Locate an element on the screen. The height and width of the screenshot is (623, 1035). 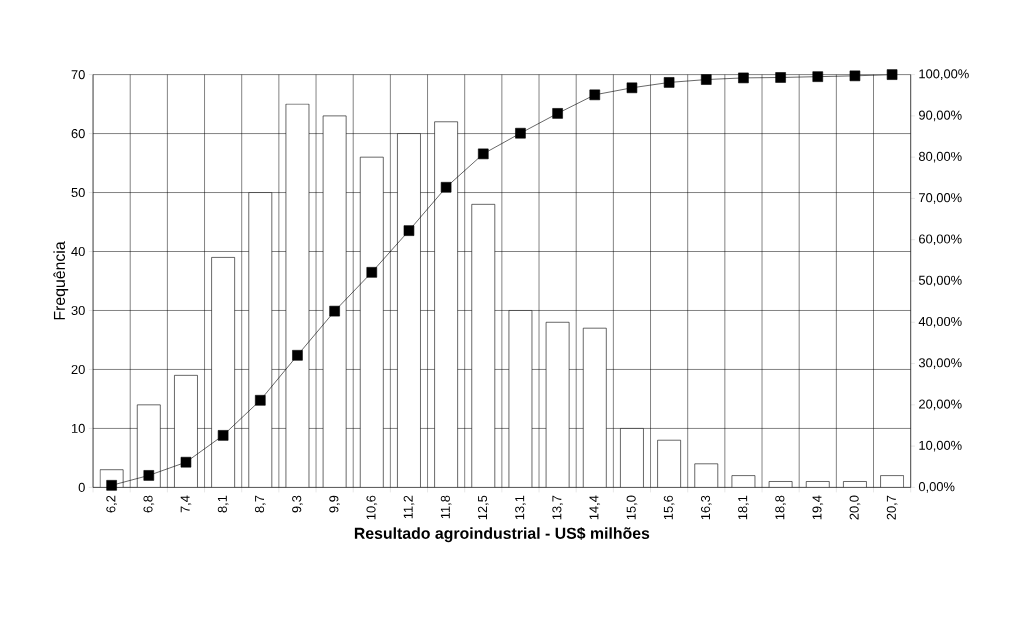
y-tick-label: 10 is located at coordinates (78, 429).